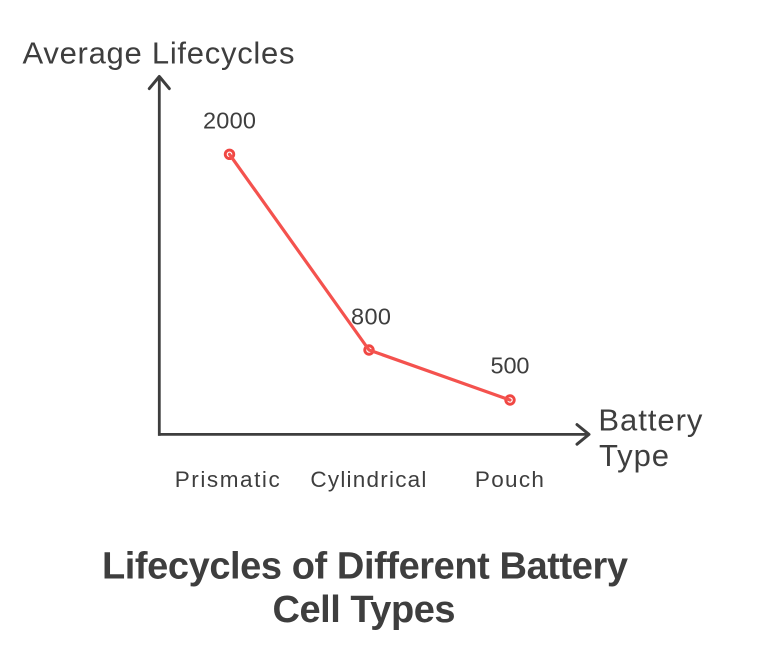 The width and height of the screenshot is (758, 662). Describe the element at coordinates (227, 479) in the screenshot. I see `svg-text: Prismatic` at that location.